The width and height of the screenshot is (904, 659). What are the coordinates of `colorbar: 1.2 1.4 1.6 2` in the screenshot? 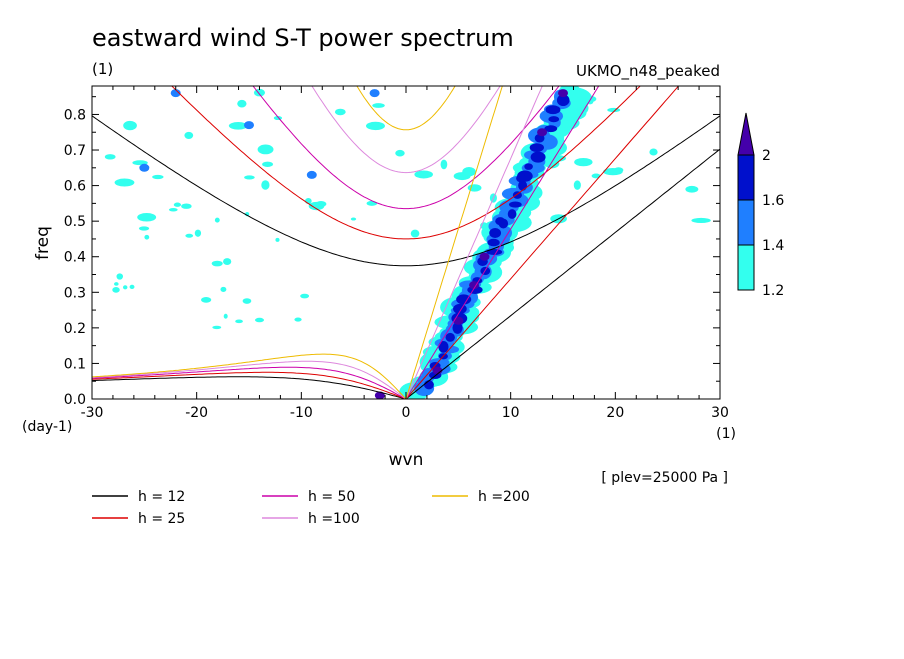 It's located at (760, 205).